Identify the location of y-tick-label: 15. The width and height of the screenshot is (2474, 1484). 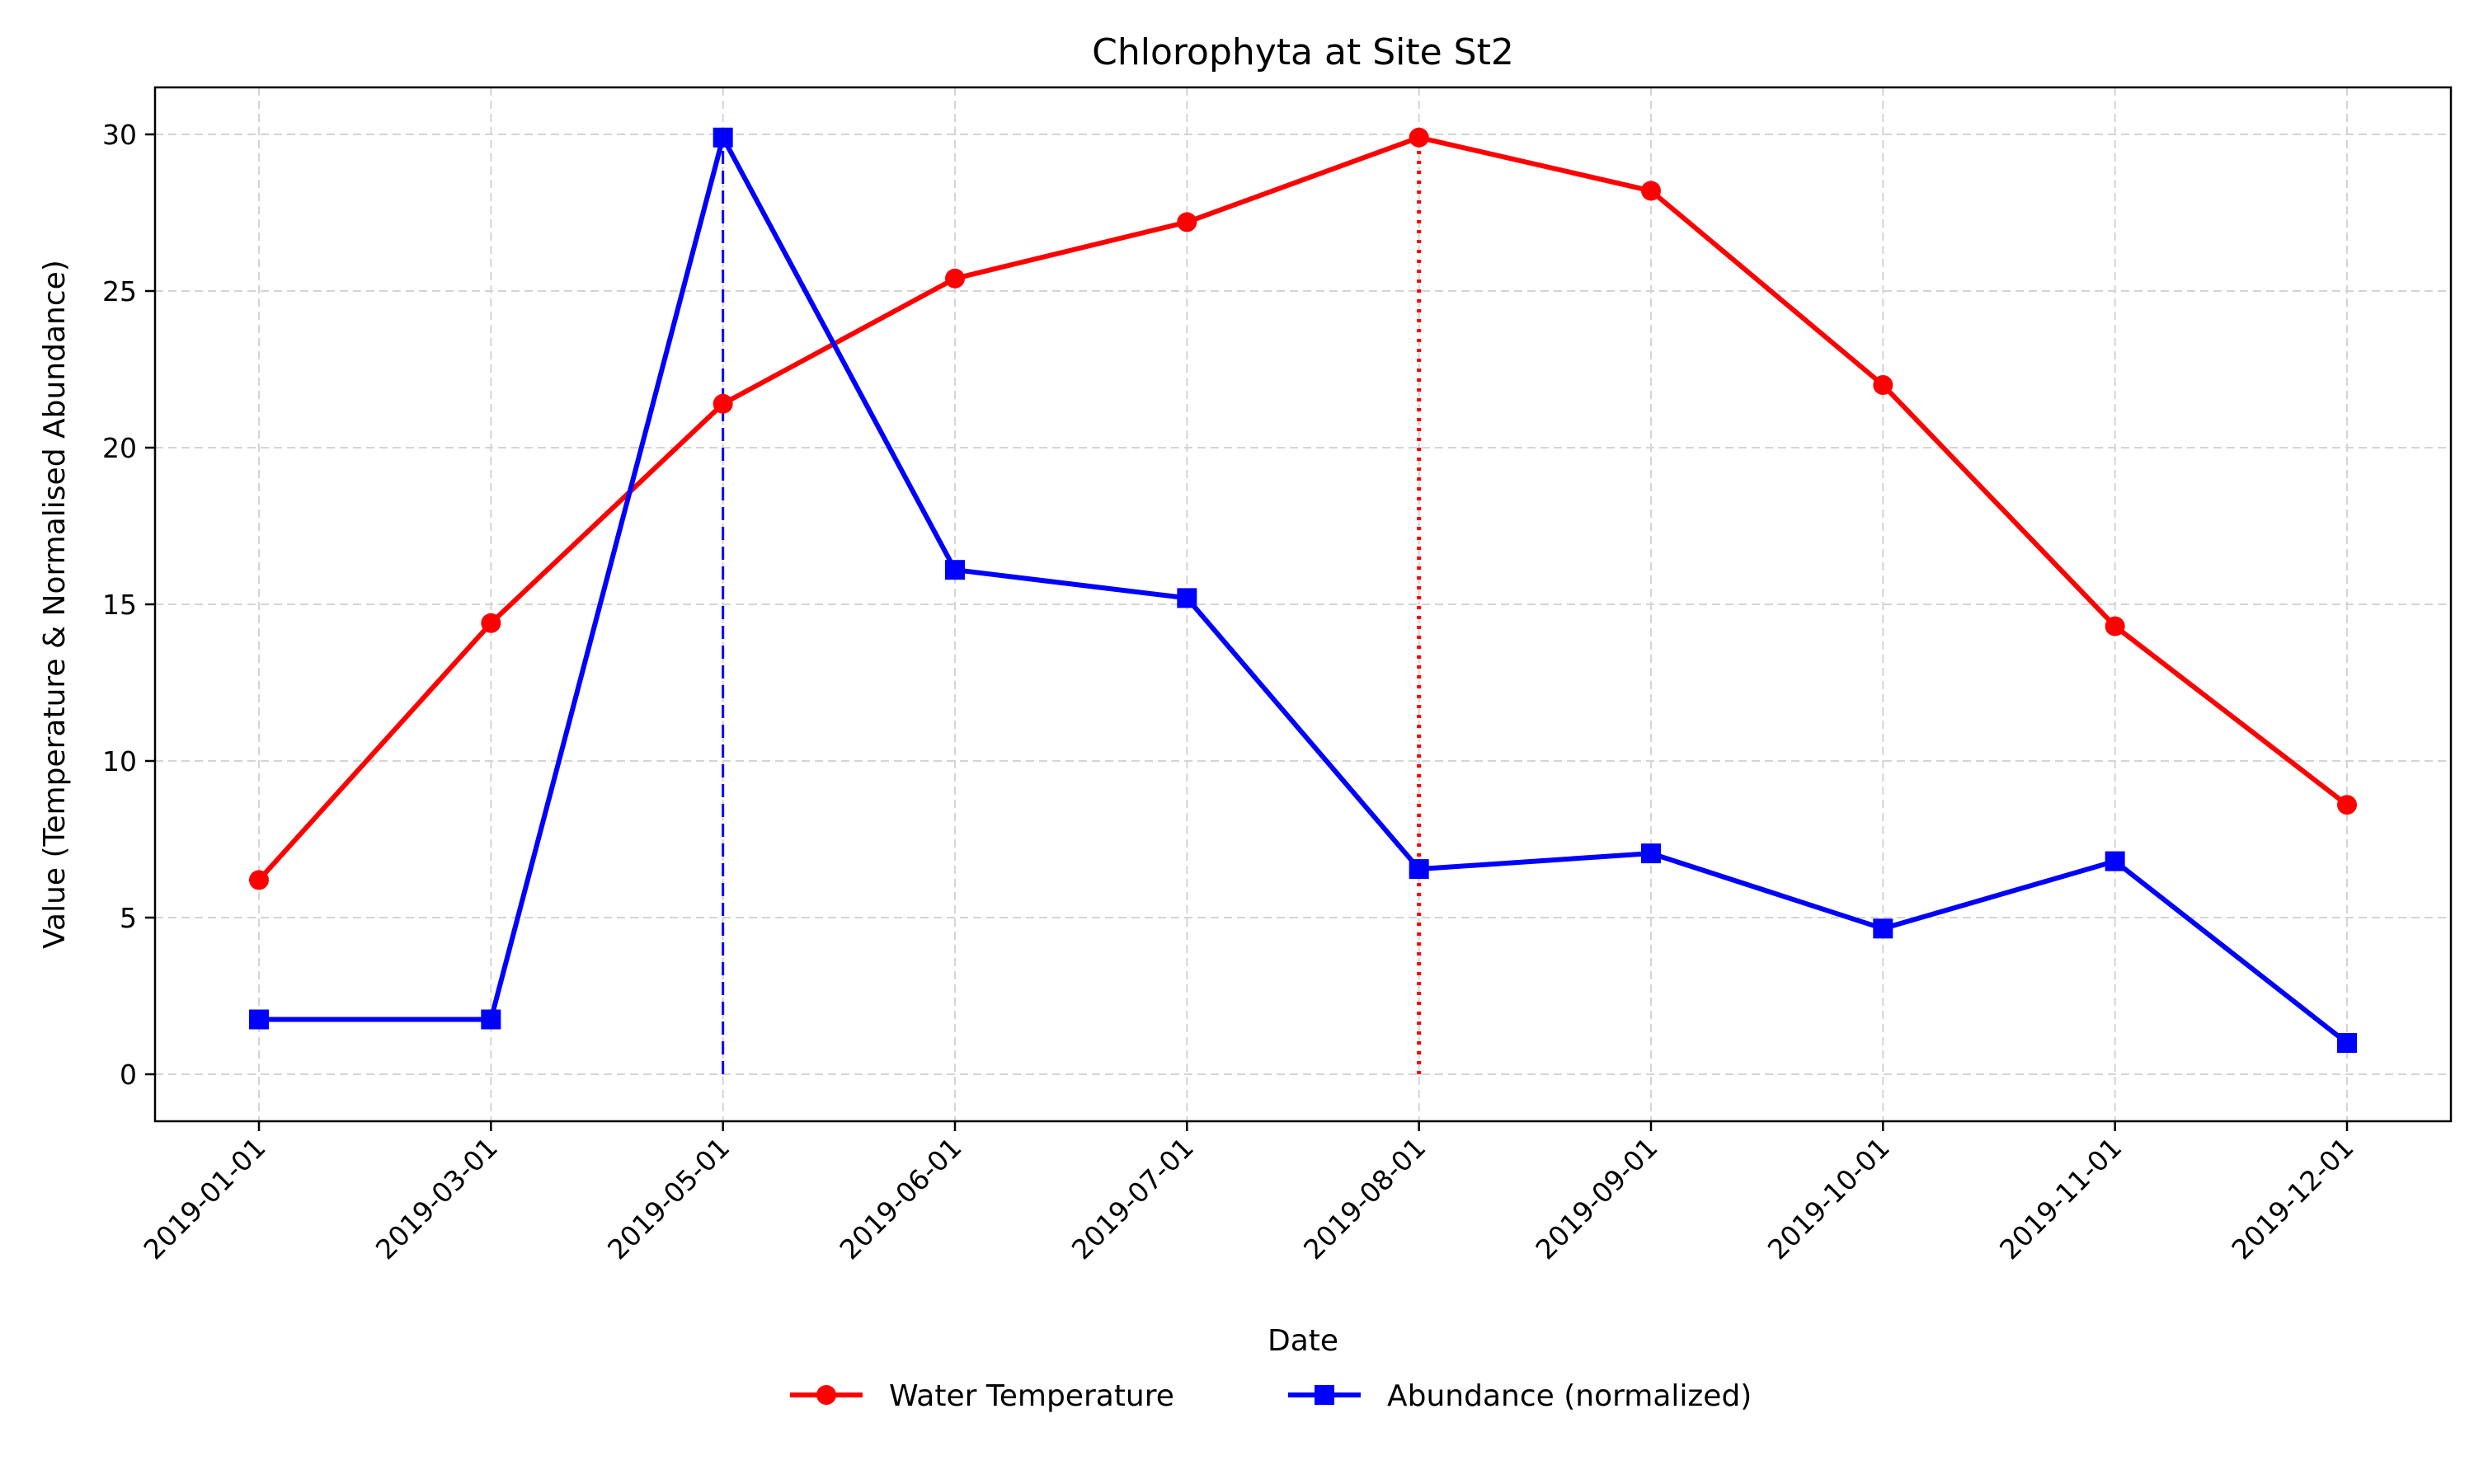
(119, 605).